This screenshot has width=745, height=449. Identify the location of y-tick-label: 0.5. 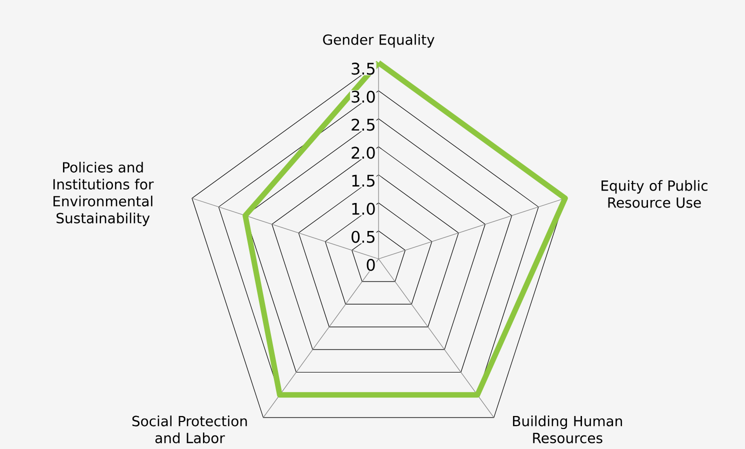
(363, 236).